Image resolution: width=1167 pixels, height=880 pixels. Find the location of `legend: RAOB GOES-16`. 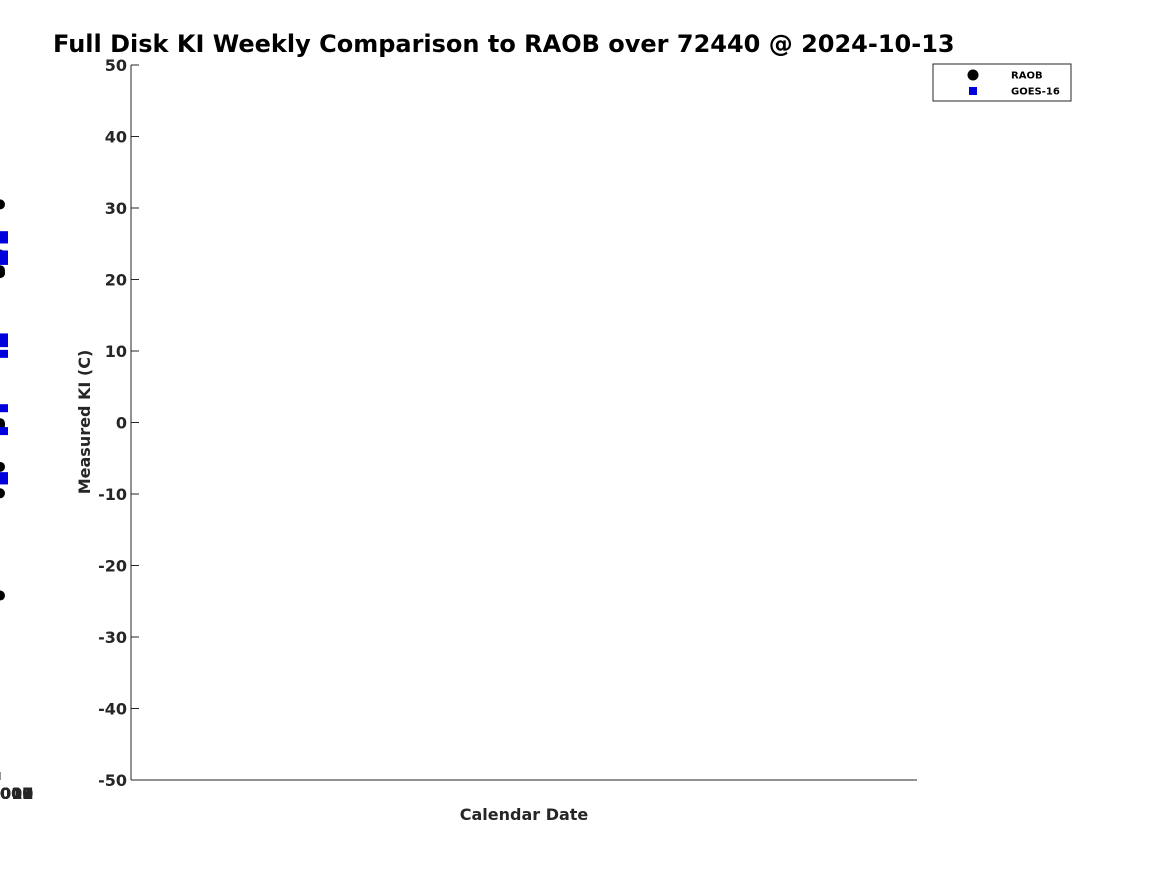

legend: RAOB GOES-16 is located at coordinates (1002, 82).